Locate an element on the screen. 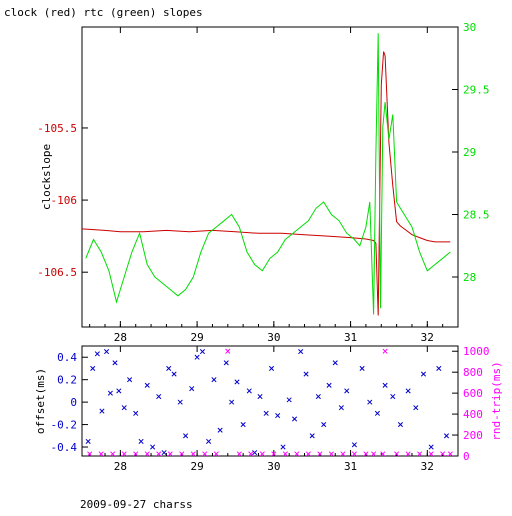 This screenshot has width=512, height=516. bottom-left-axis-label: offset(ms) is located at coordinates (40, 401).